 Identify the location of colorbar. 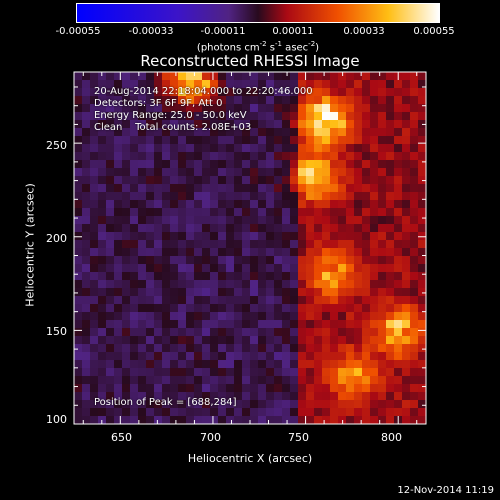
(258, 13).